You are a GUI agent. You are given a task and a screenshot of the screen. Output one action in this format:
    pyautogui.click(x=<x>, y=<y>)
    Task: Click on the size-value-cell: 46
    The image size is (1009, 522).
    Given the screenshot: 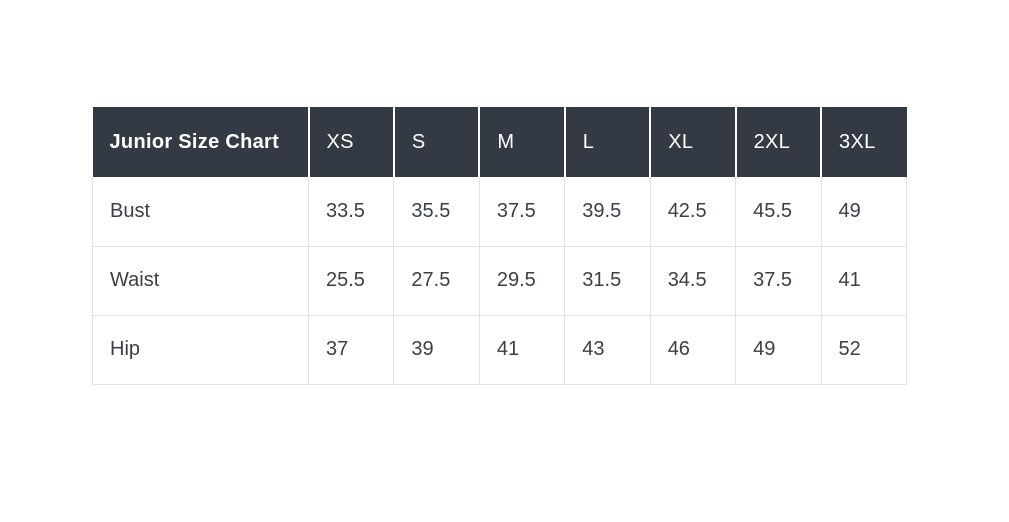 What is the action you would take?
    pyautogui.click(x=693, y=349)
    